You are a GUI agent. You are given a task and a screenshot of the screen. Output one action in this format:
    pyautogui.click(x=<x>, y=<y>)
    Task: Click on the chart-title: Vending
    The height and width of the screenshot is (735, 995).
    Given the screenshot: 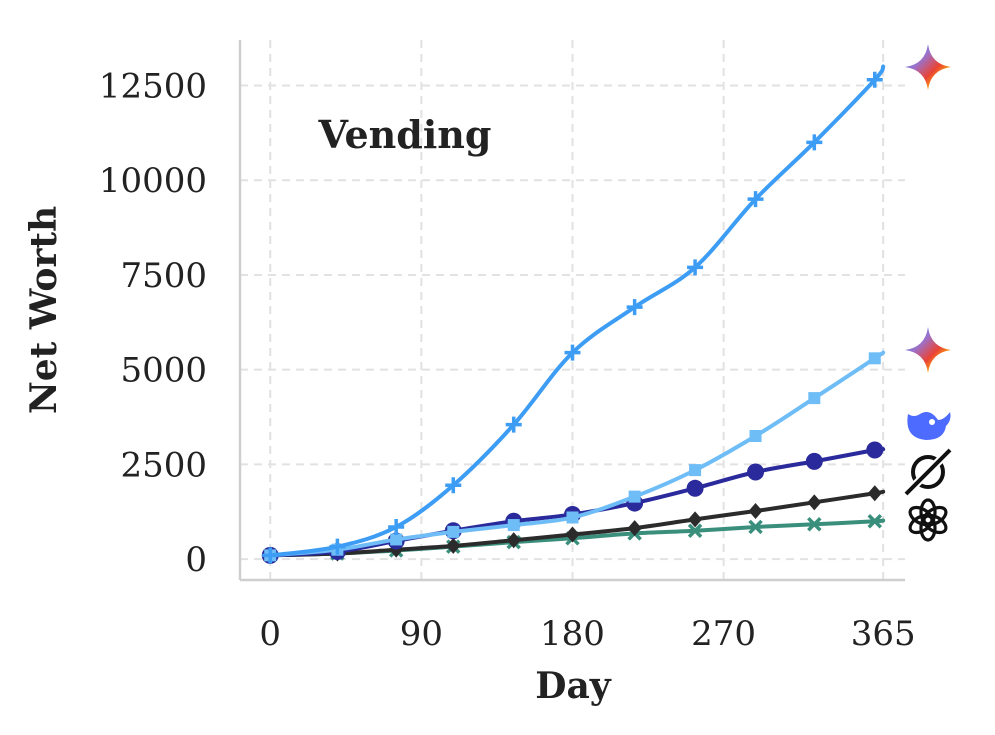 What is the action you would take?
    pyautogui.click(x=404, y=134)
    